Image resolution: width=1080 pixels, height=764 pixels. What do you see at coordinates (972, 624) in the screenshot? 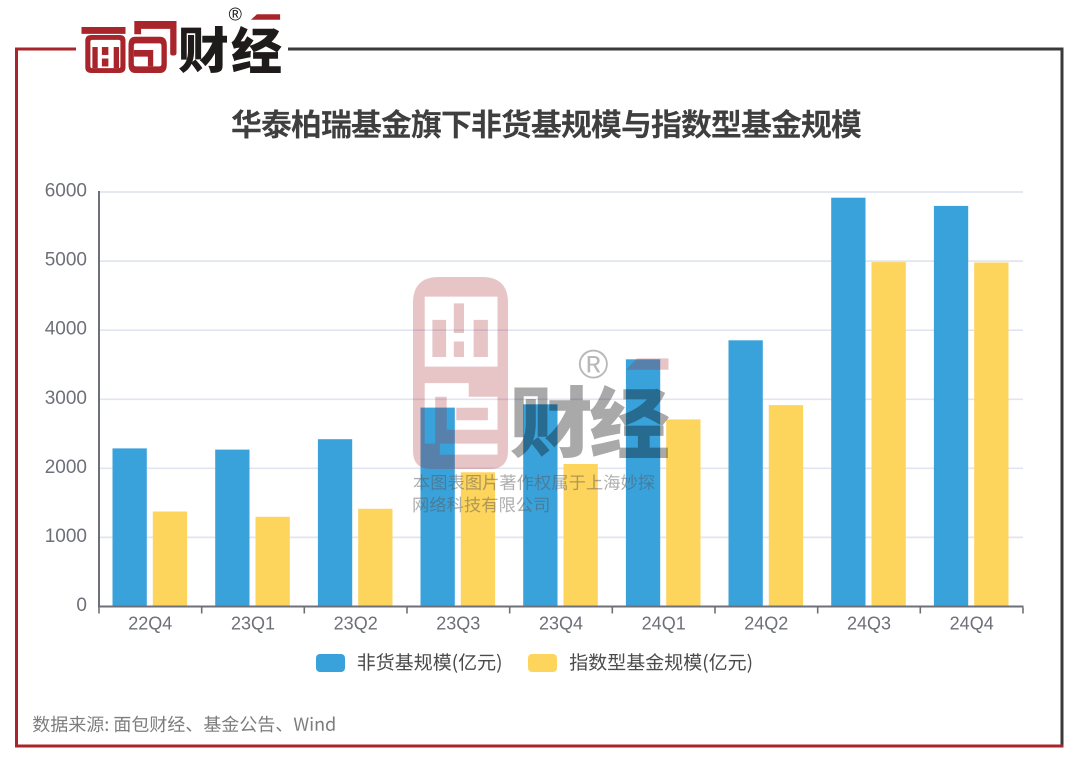
I see `svg-text: 24Q4` at bounding box center [972, 624].